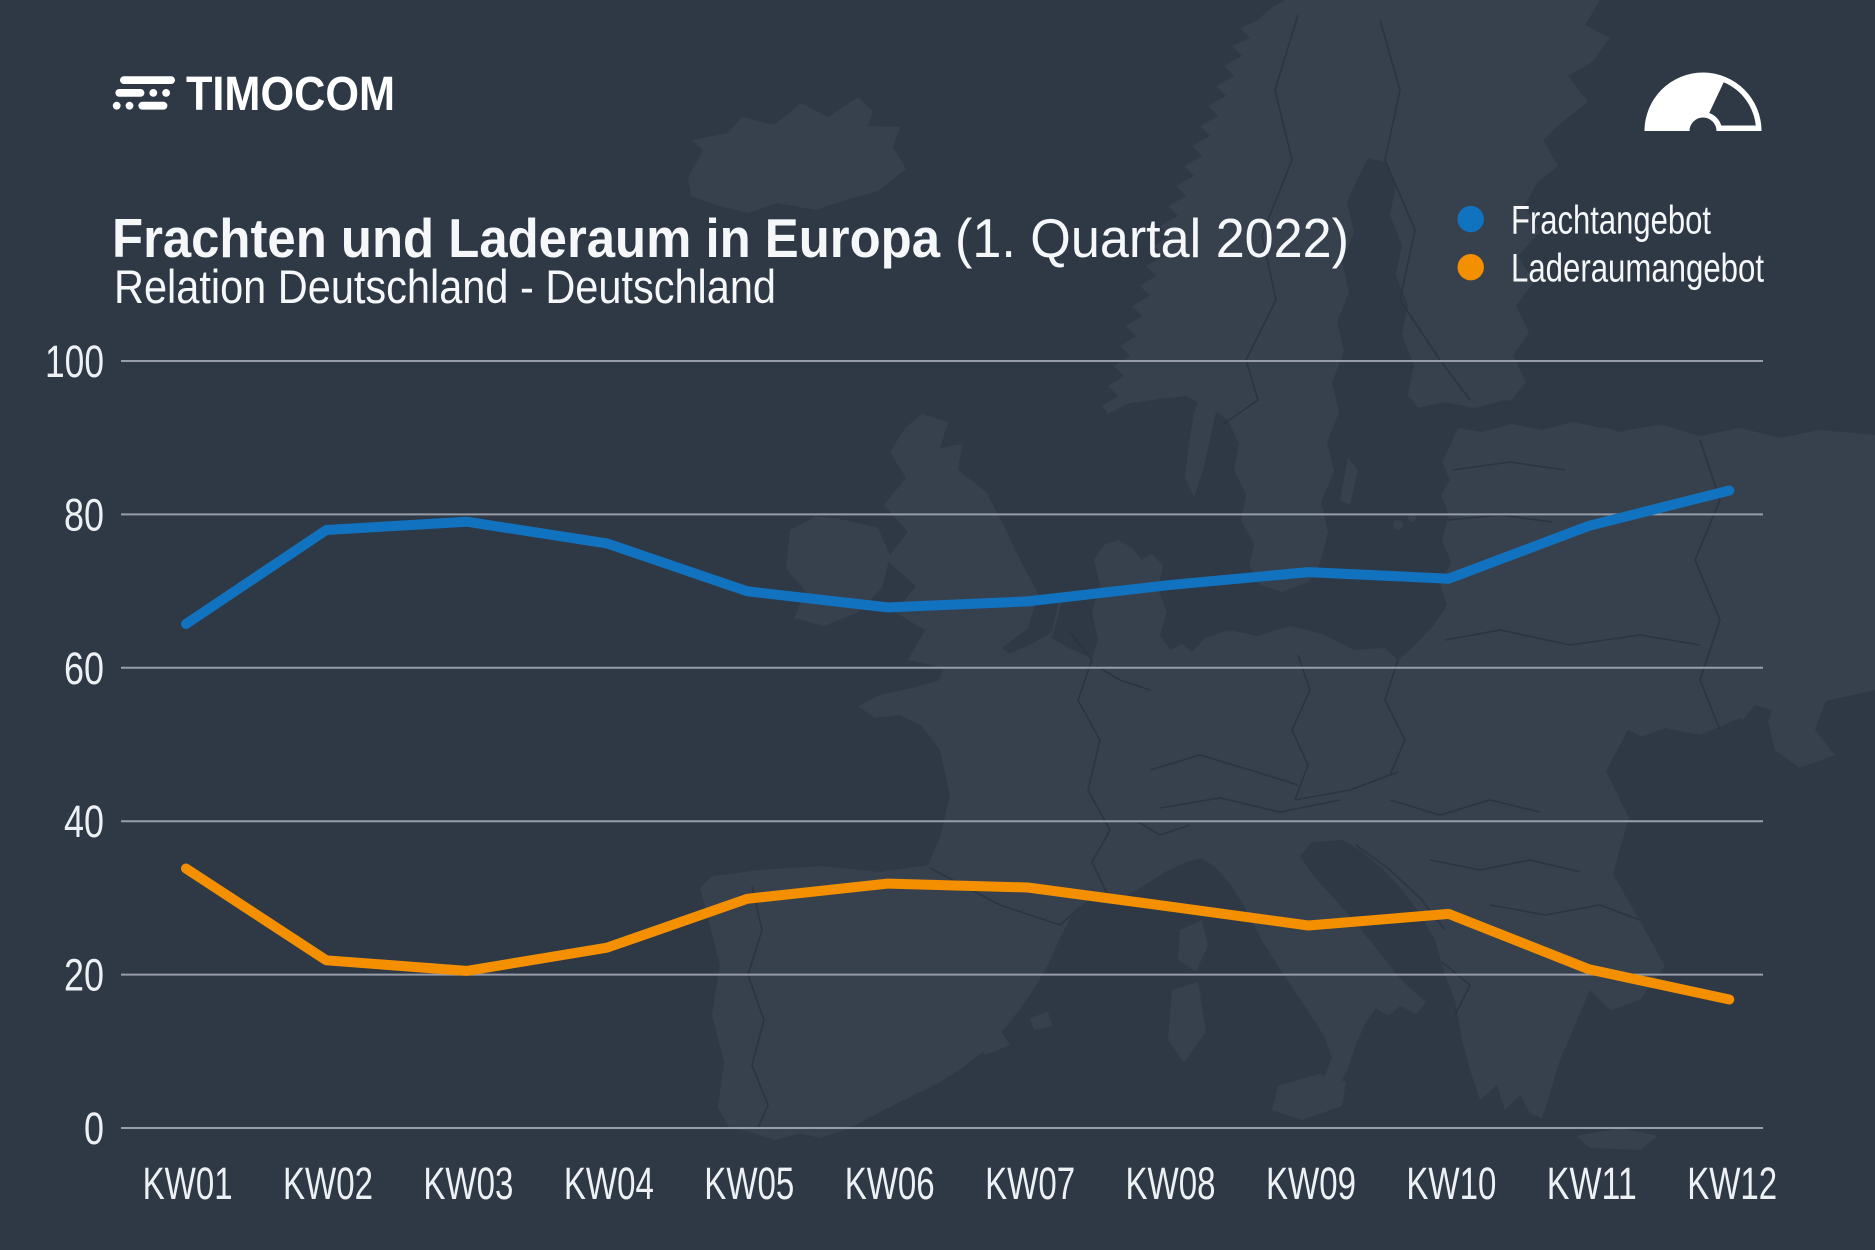 The width and height of the screenshot is (1875, 1250). Describe the element at coordinates (84, 514) in the screenshot. I see `svg-text: 80` at that location.